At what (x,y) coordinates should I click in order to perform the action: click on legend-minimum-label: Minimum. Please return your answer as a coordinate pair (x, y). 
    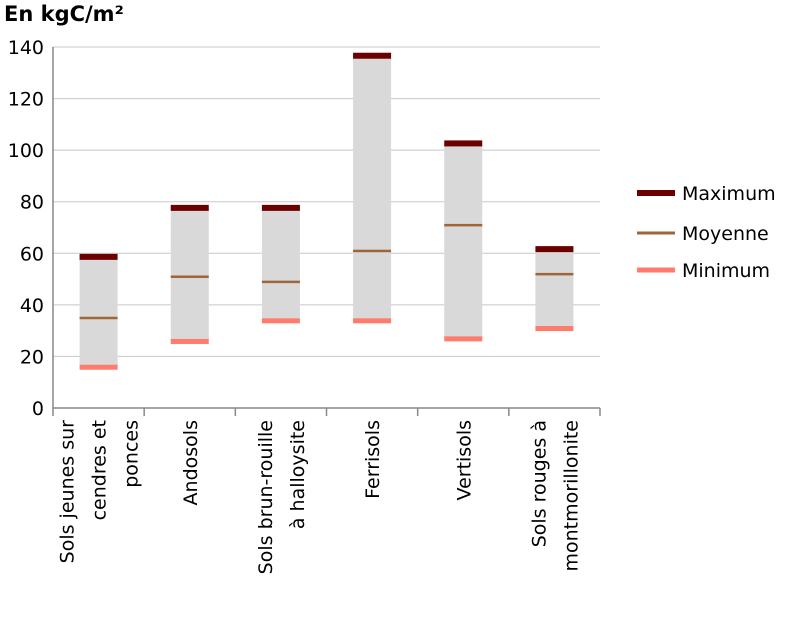
    Looking at the image, I should click on (726, 271).